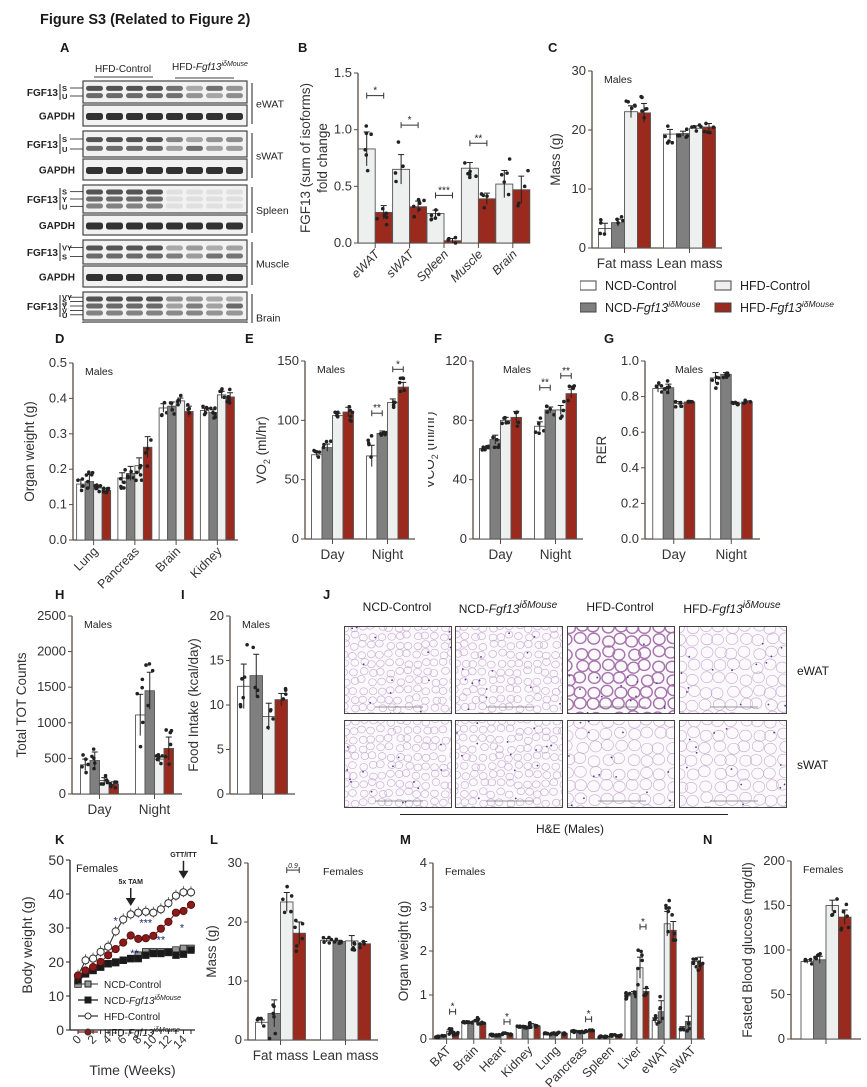  I want to click on y-tick-label: 30, so click(579, 70).